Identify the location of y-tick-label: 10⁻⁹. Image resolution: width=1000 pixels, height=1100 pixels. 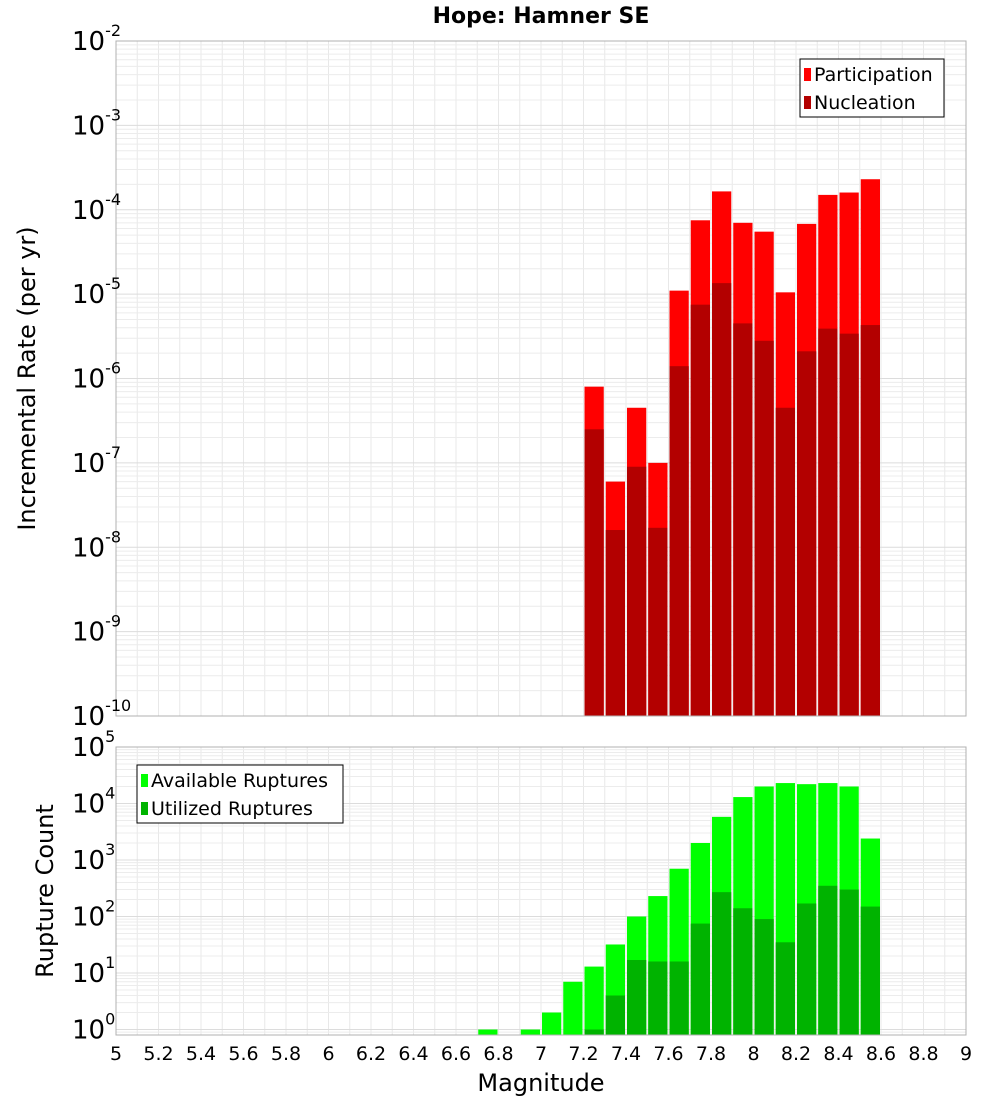
(96, 630).